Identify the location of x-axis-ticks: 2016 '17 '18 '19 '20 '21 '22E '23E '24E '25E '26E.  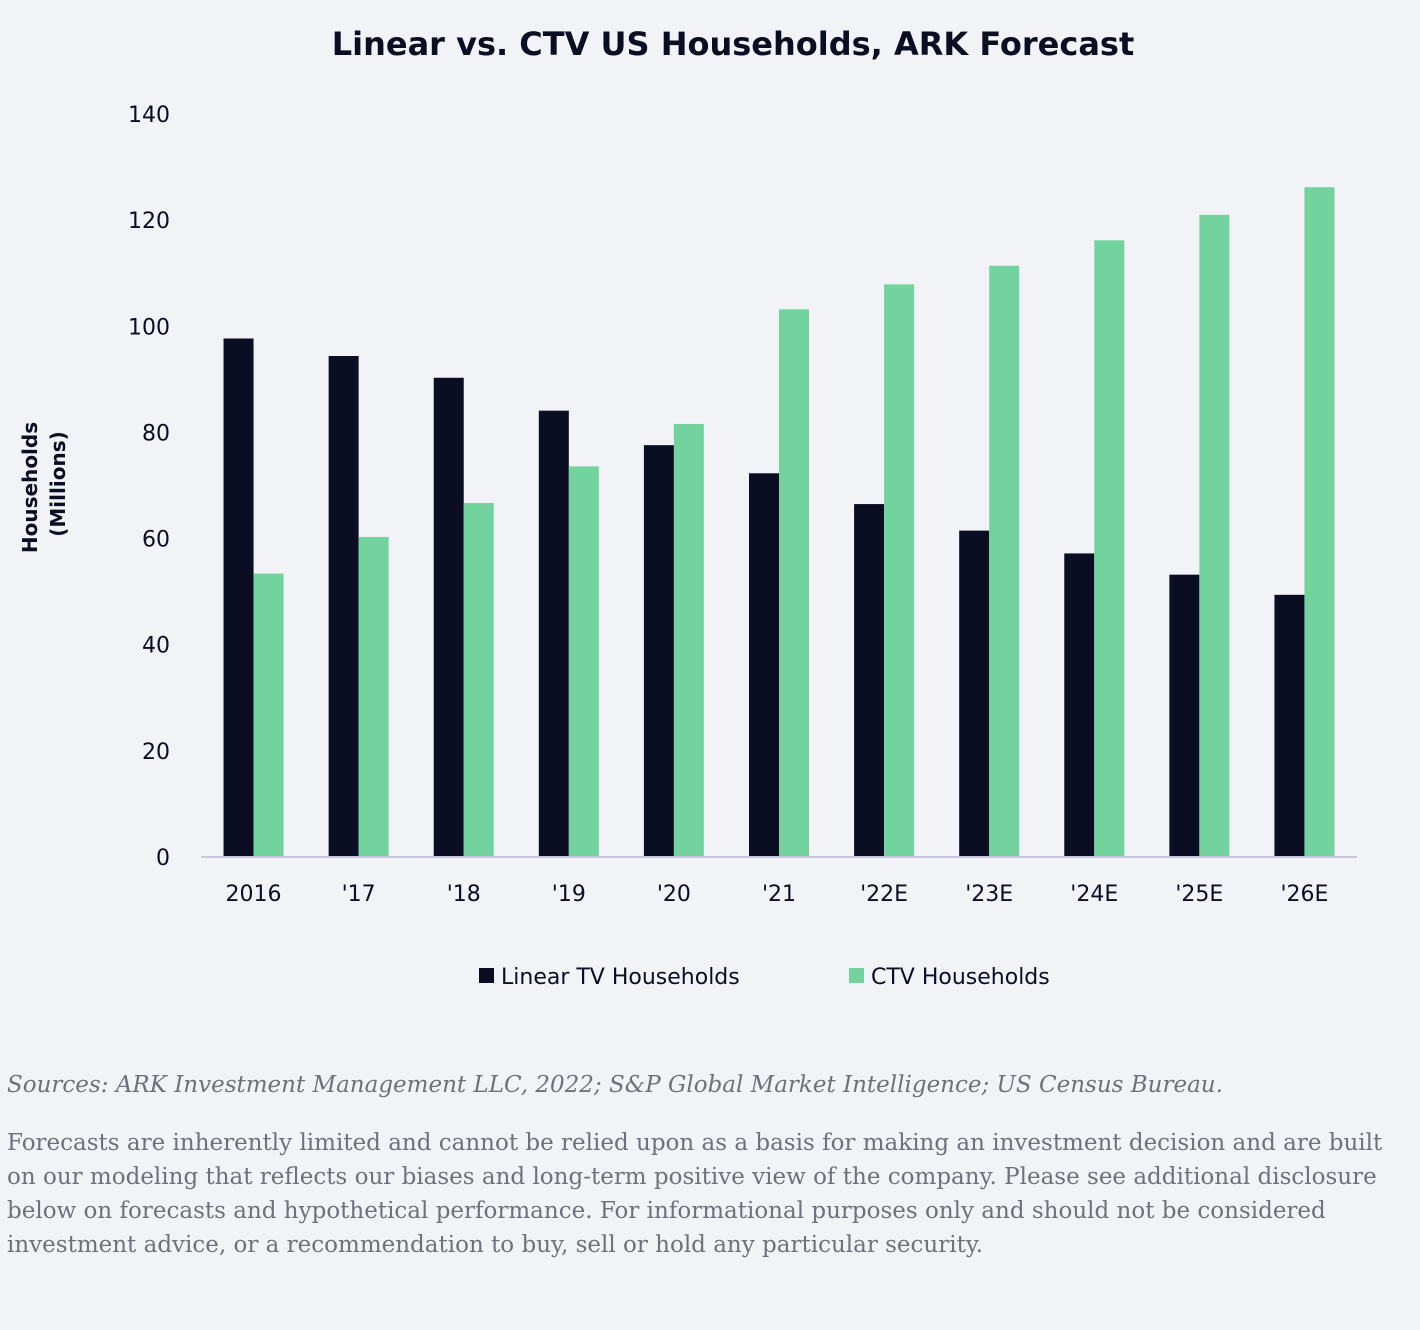
(777, 894).